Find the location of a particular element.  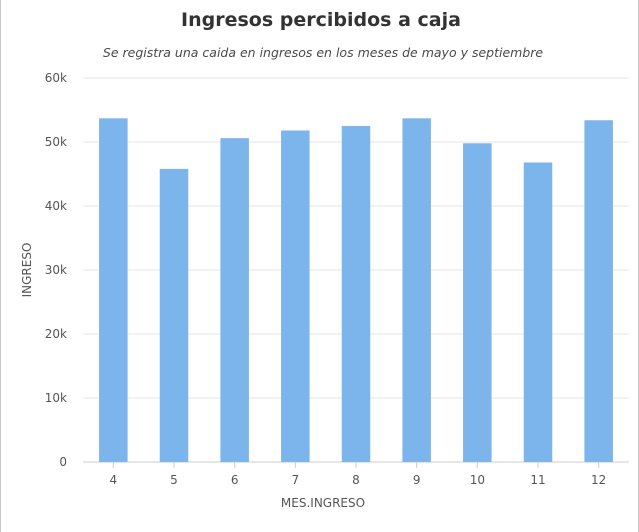

x-tick-label: 10 is located at coordinates (477, 480).